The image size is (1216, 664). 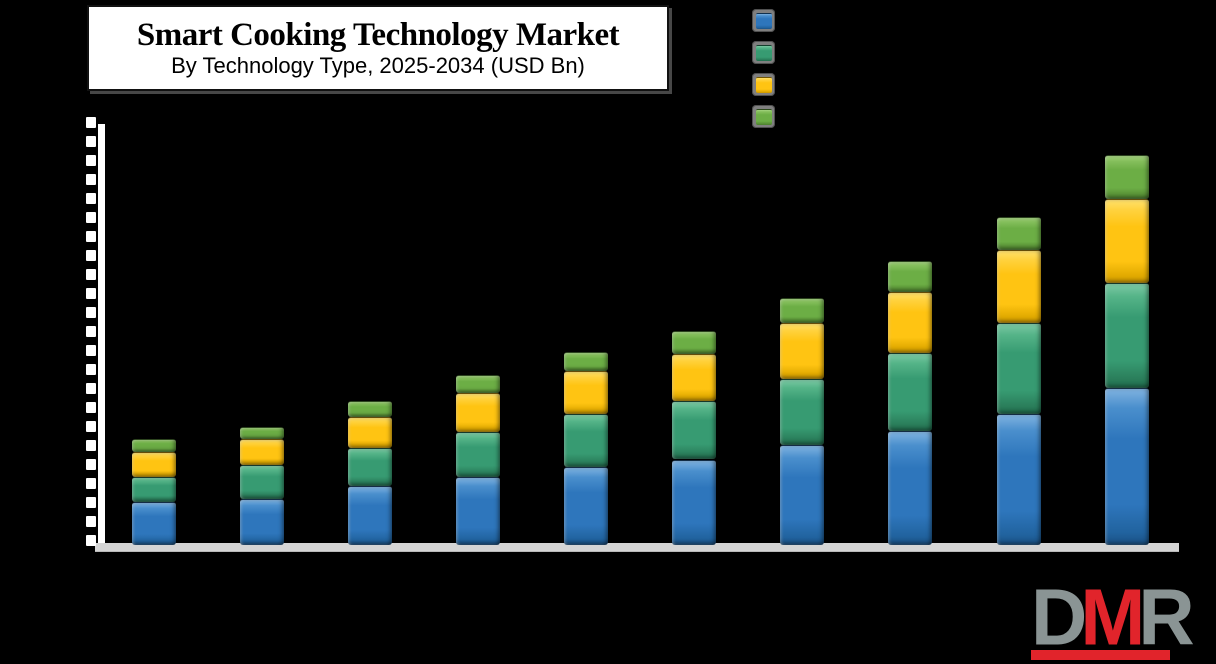 I want to click on bar-2029-segment-series-3-yellow, so click(x=586, y=392).